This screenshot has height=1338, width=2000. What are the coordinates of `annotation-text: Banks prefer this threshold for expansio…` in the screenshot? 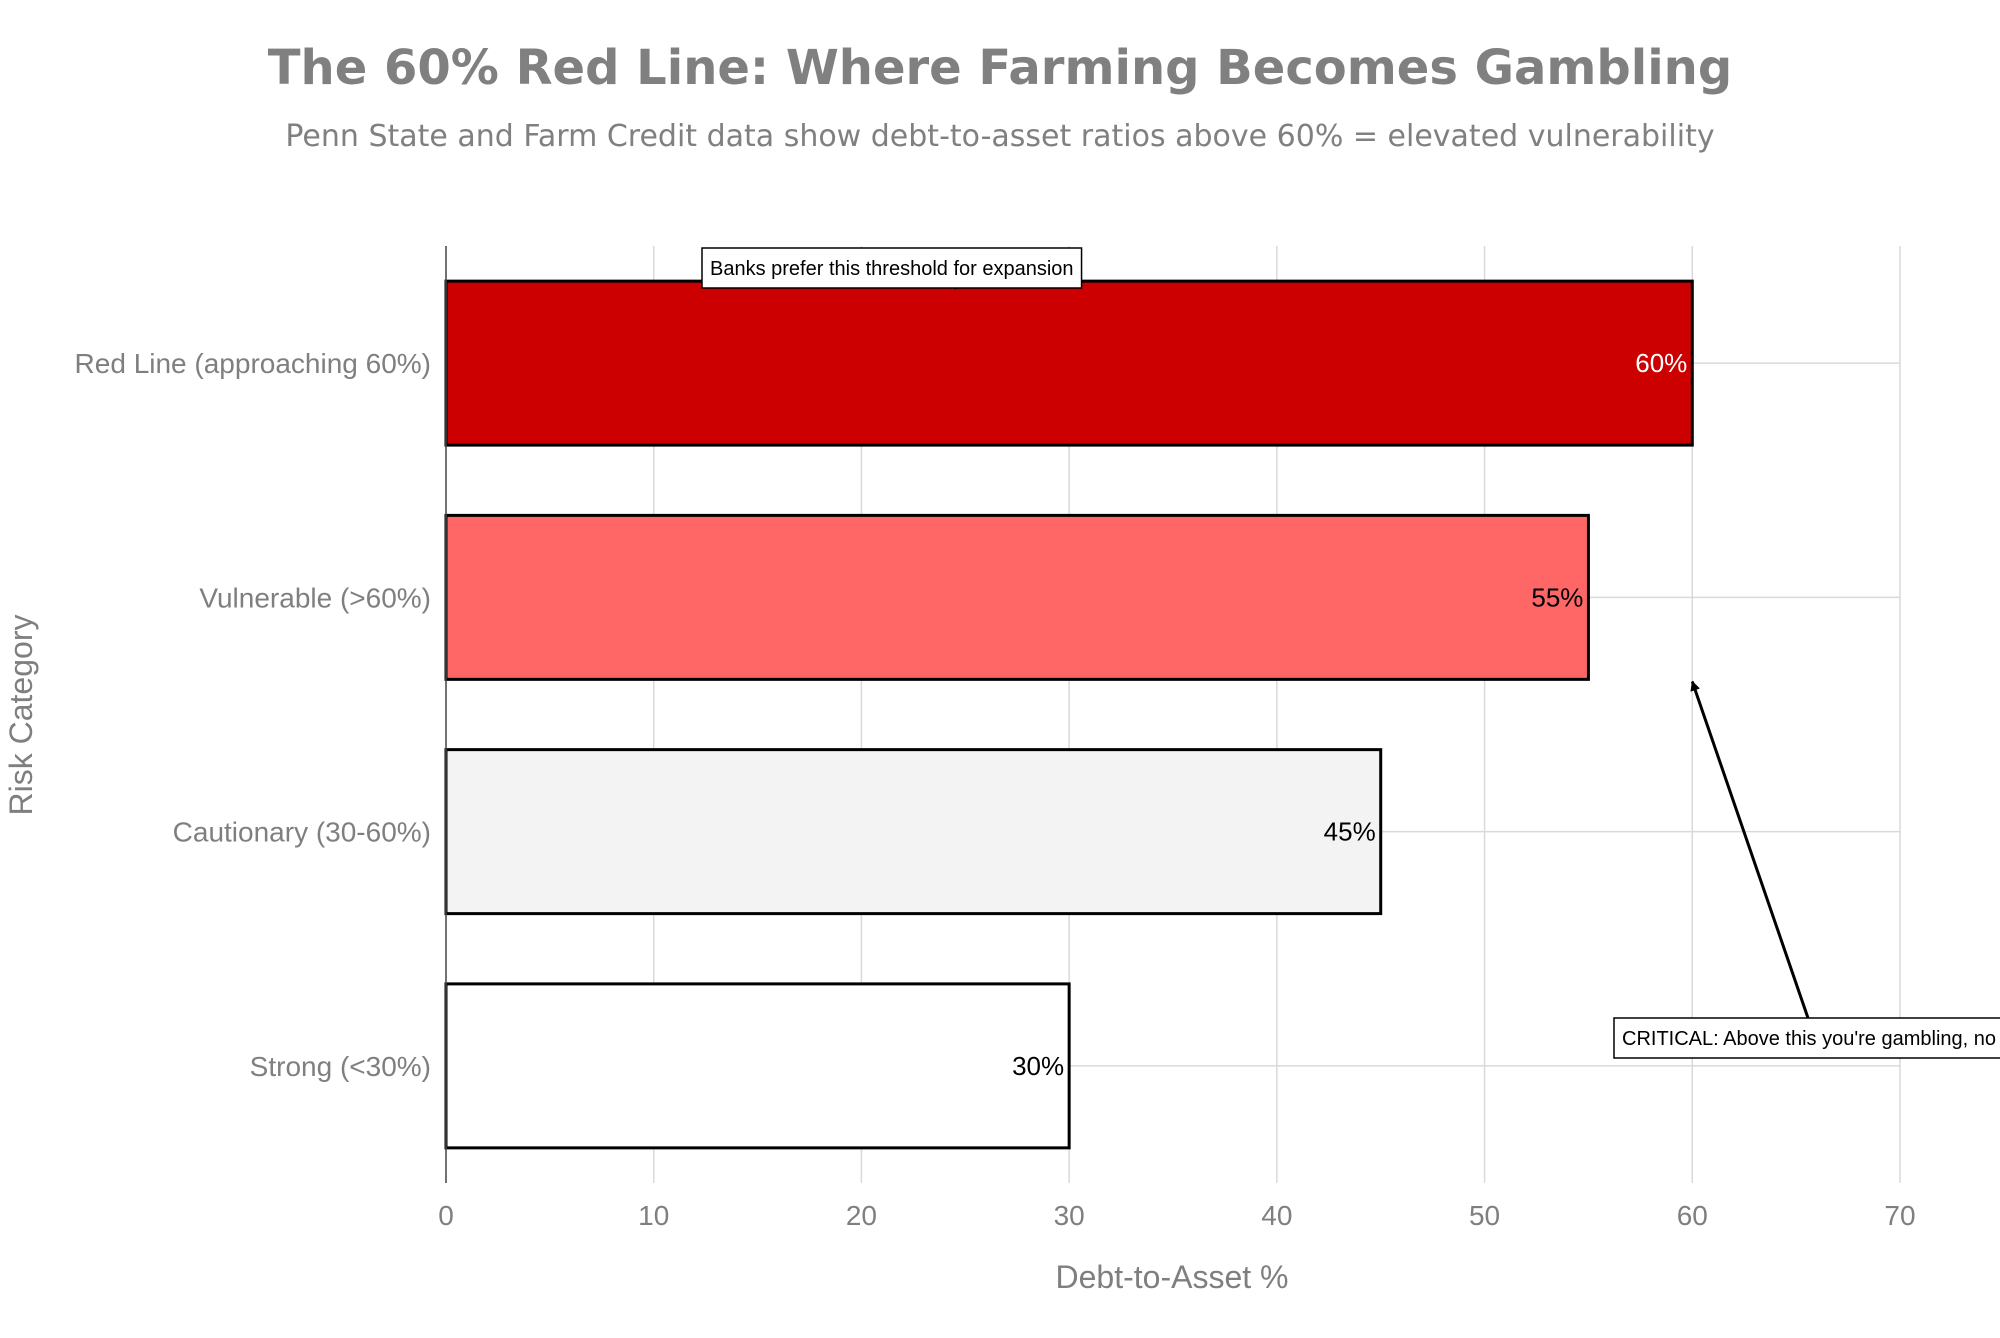 It's located at (892, 269).